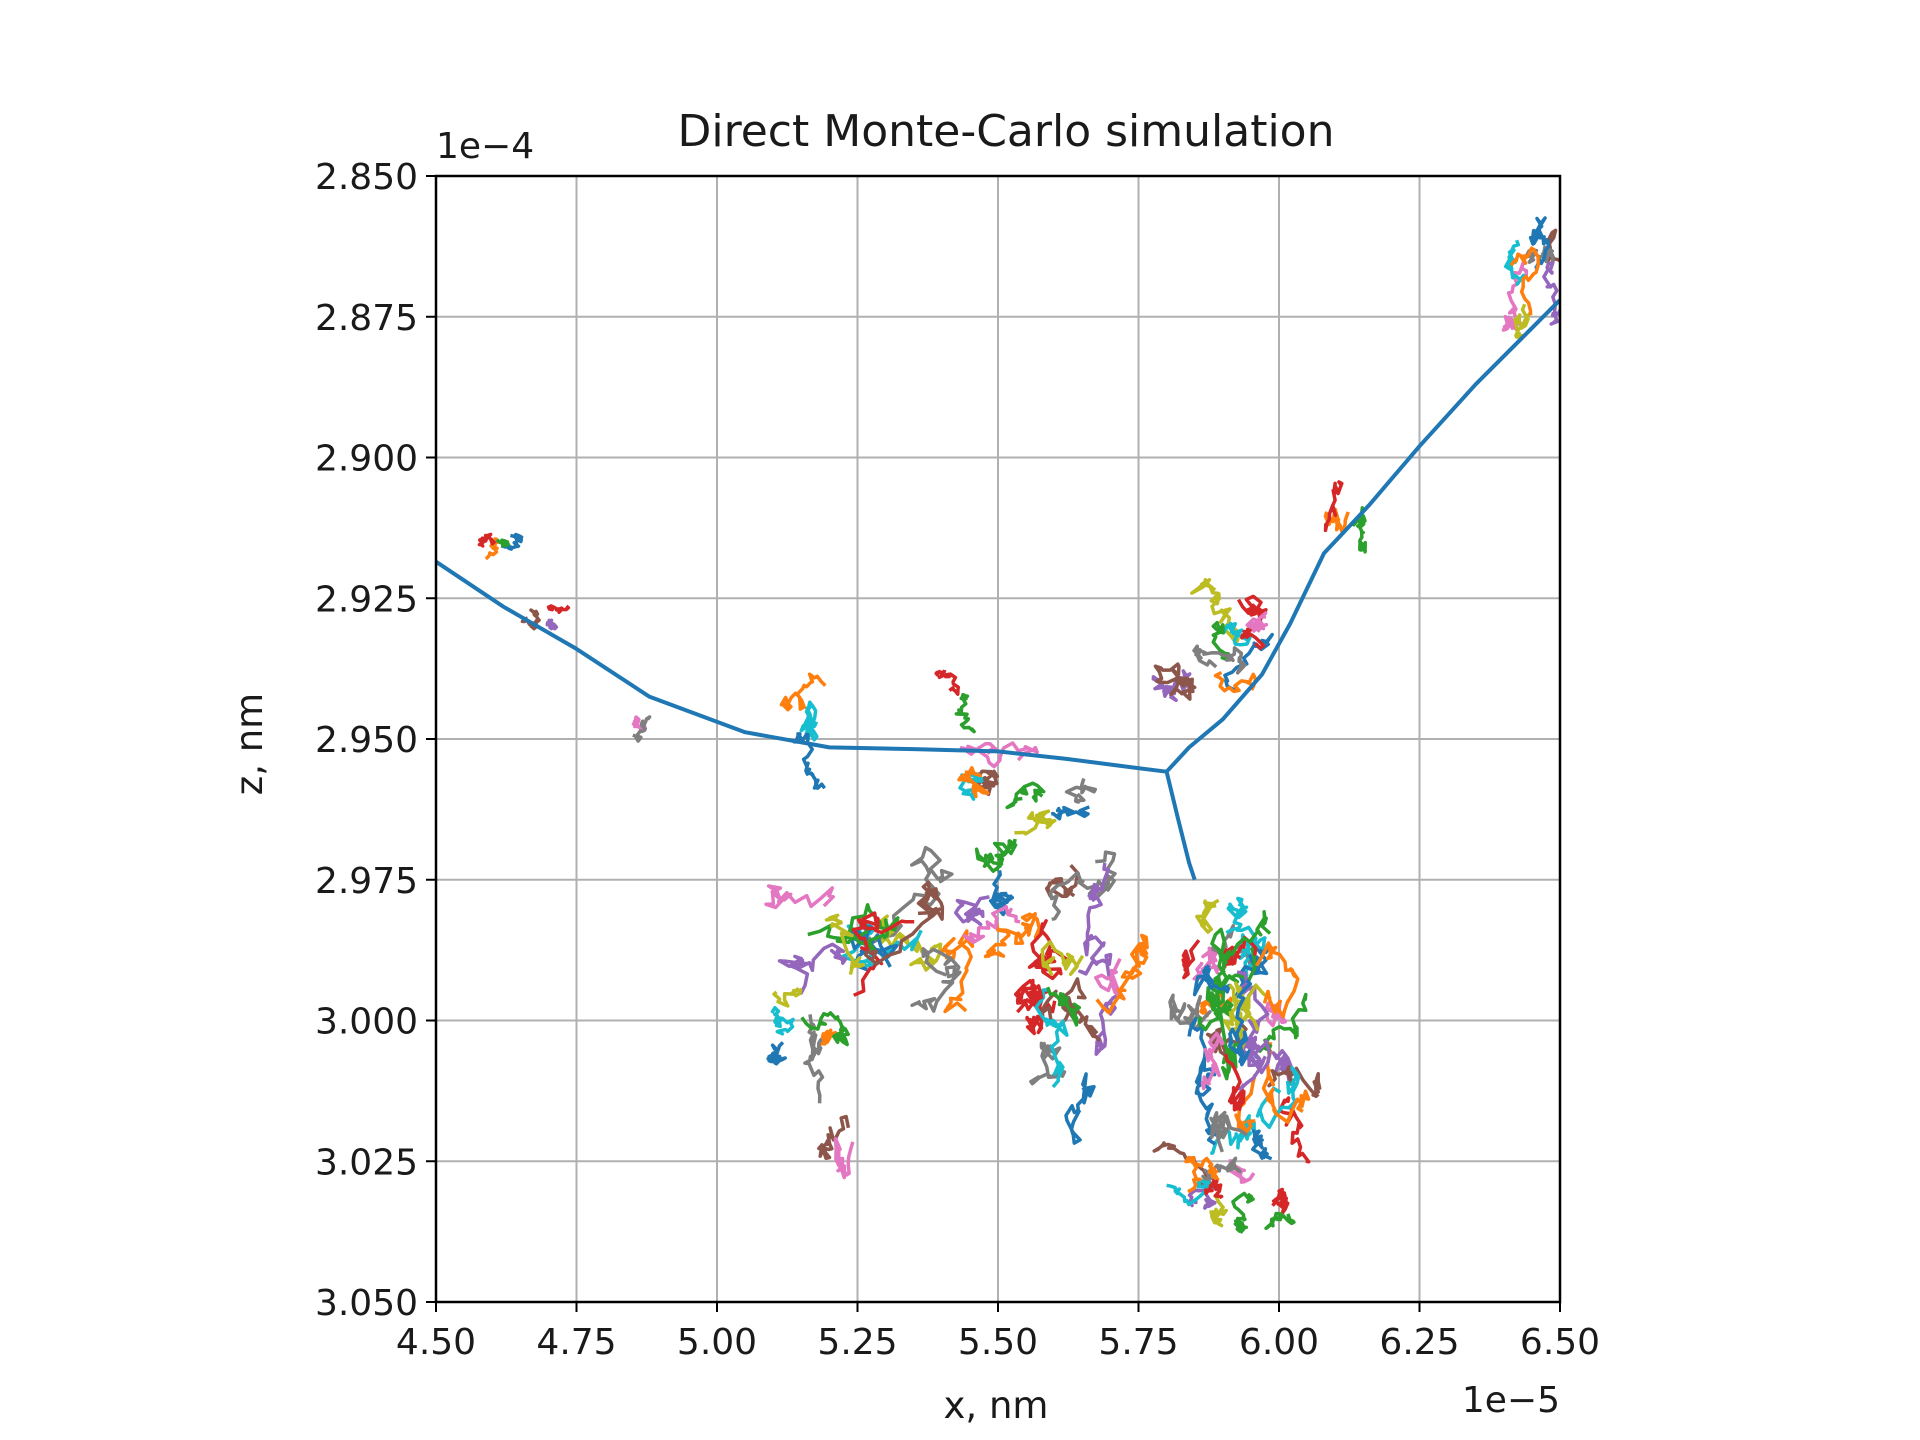 This screenshot has height=1440, width=1920. I want to click on x-tick-label: 5.75, so click(1138, 1342).